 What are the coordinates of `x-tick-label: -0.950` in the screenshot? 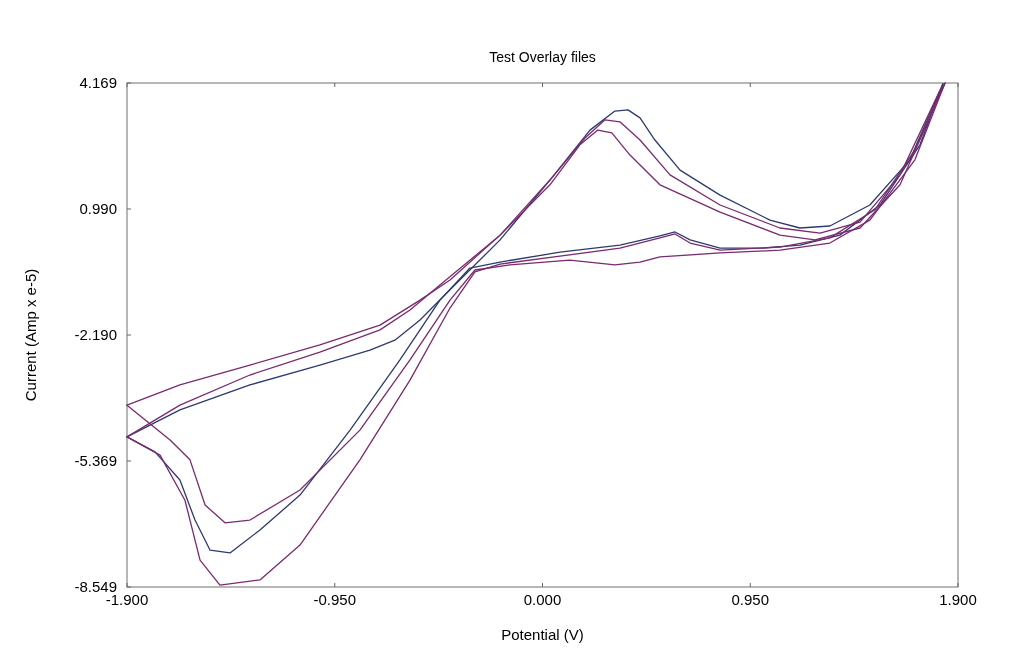 It's located at (335, 599).